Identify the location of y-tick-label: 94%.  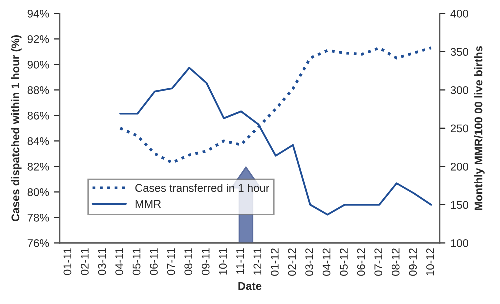
(39, 14).